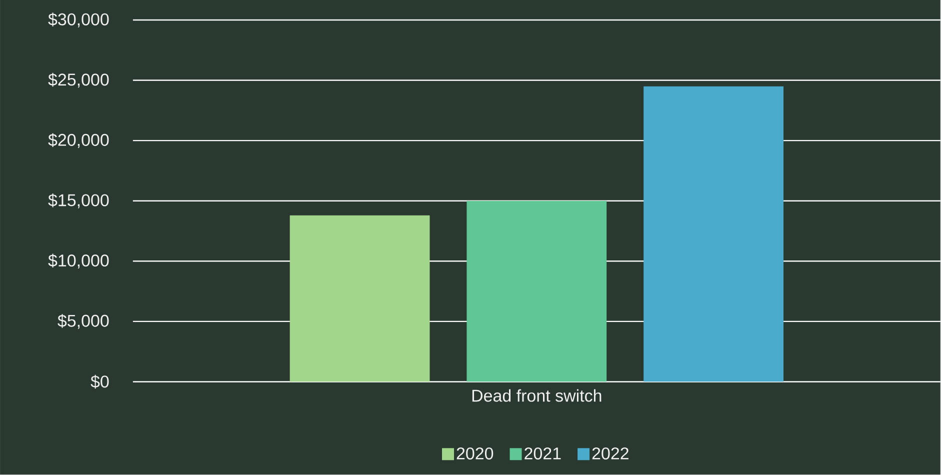 This screenshot has height=475, width=941. What do you see at coordinates (78, 20) in the screenshot?
I see `y-tick-label: $30,000` at bounding box center [78, 20].